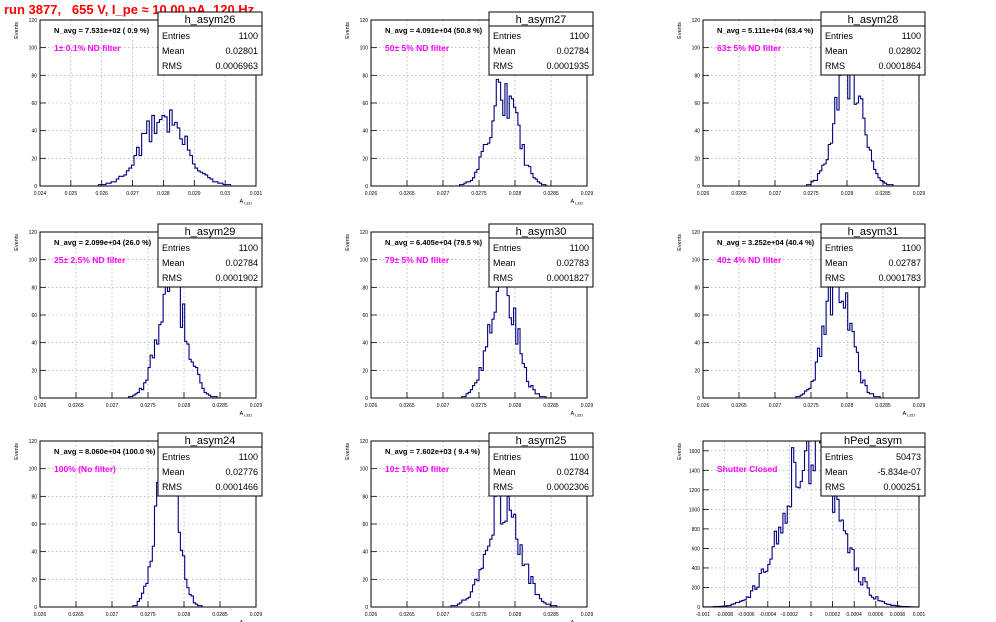 This screenshot has height=622, width=996. What do you see at coordinates (811, 615) in the screenshot?
I see `x-tick-label: 0` at bounding box center [811, 615].